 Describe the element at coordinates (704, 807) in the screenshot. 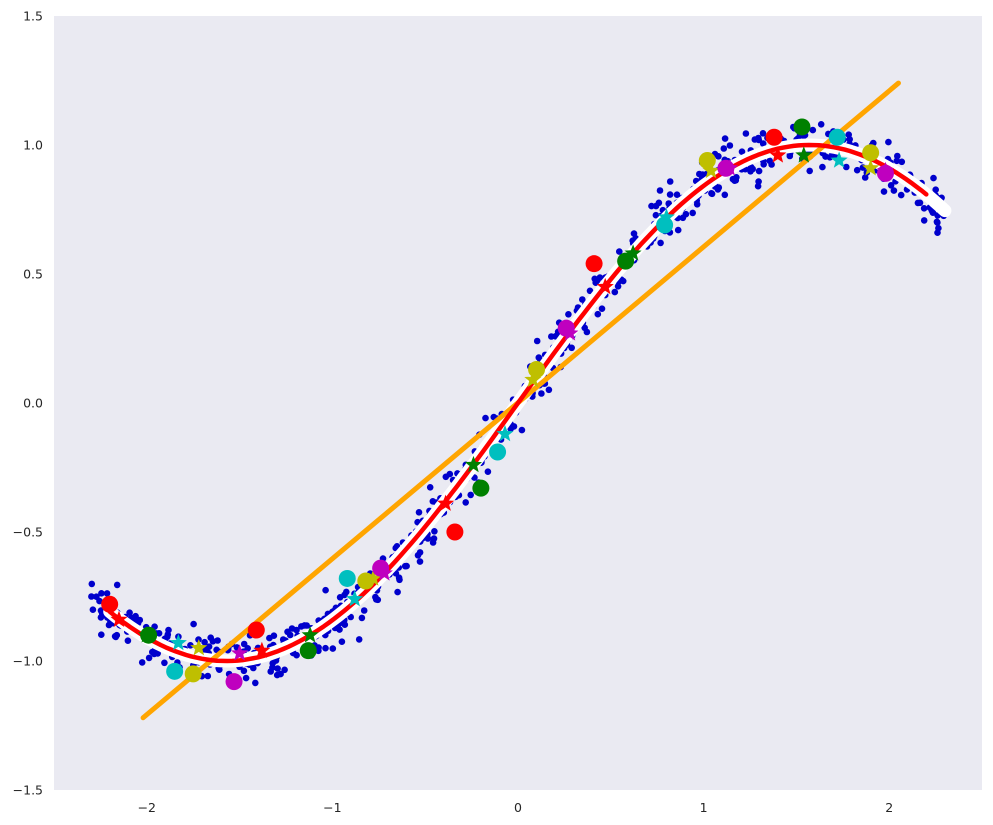

I see `x-tick-label: 1` at that location.